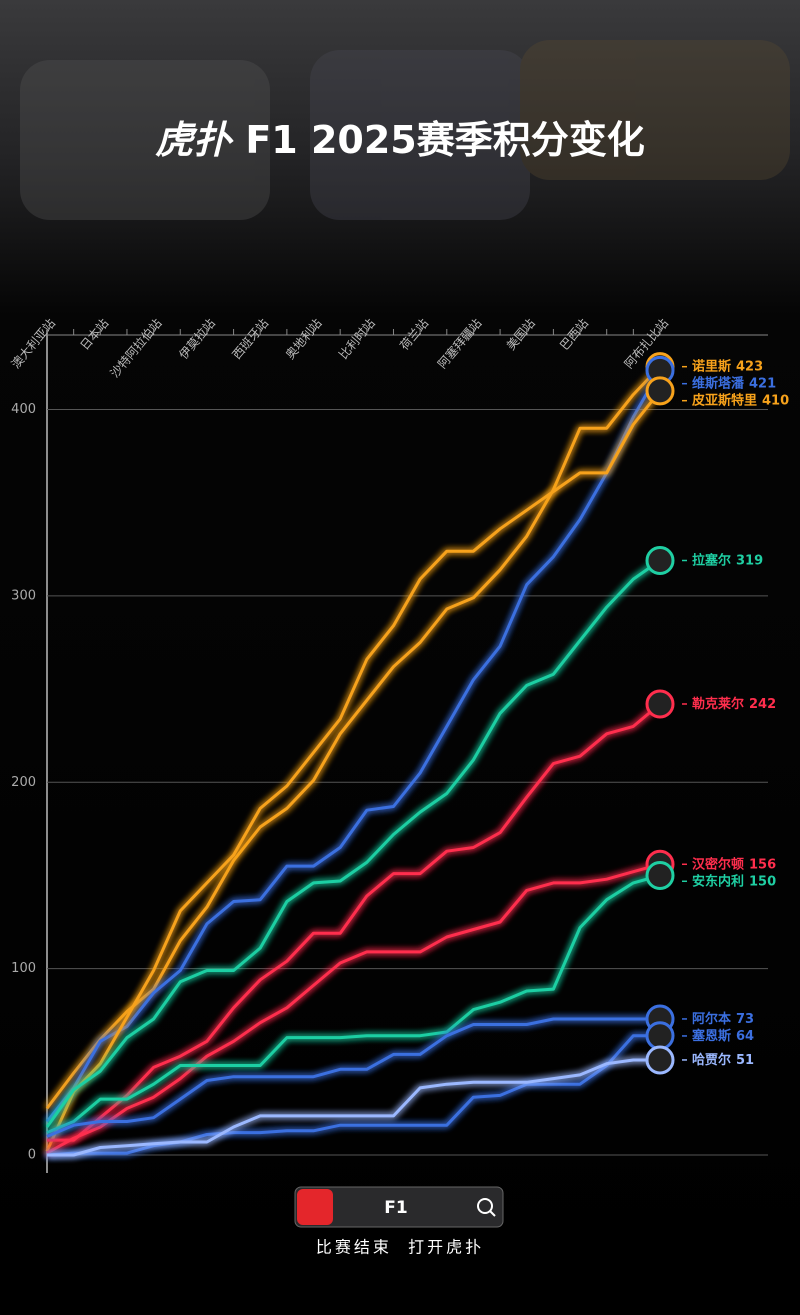 The height and width of the screenshot is (1315, 800). I want to click on end-label: 诺里斯 423, so click(727, 366).